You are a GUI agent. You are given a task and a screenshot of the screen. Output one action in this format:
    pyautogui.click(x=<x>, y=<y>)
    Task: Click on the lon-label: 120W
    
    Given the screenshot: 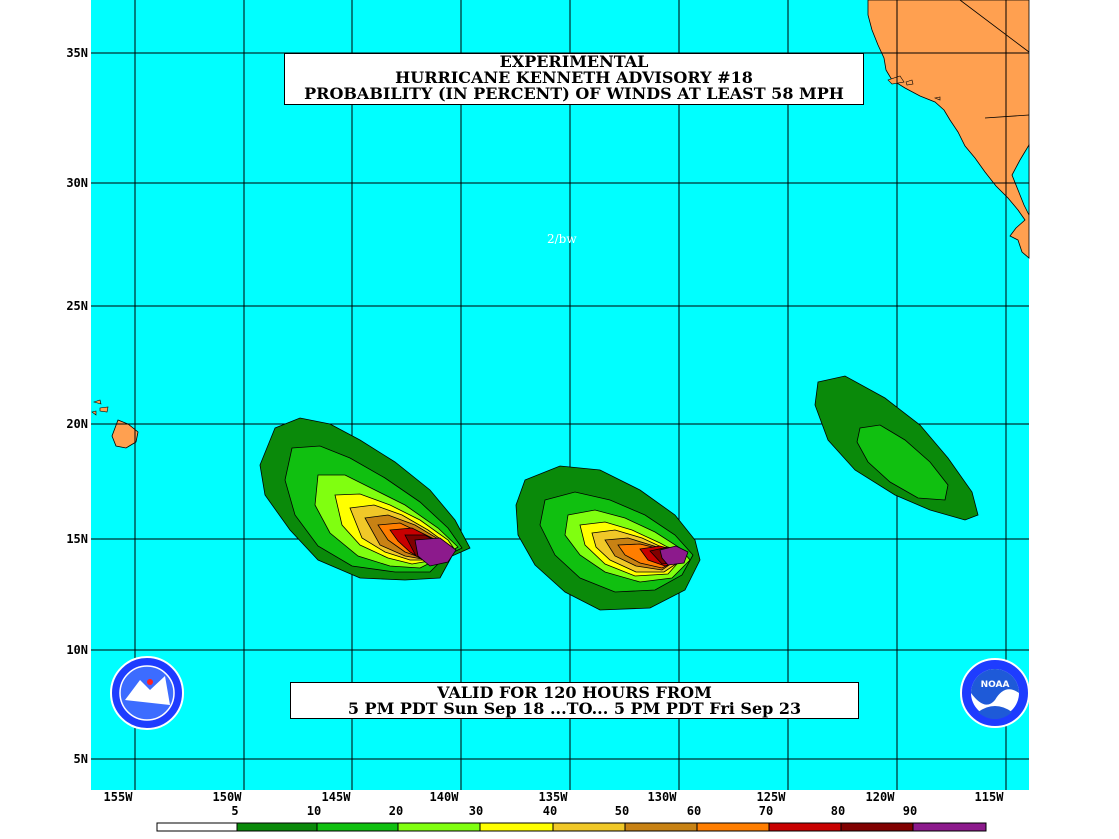 What is the action you would take?
    pyautogui.click(x=881, y=797)
    